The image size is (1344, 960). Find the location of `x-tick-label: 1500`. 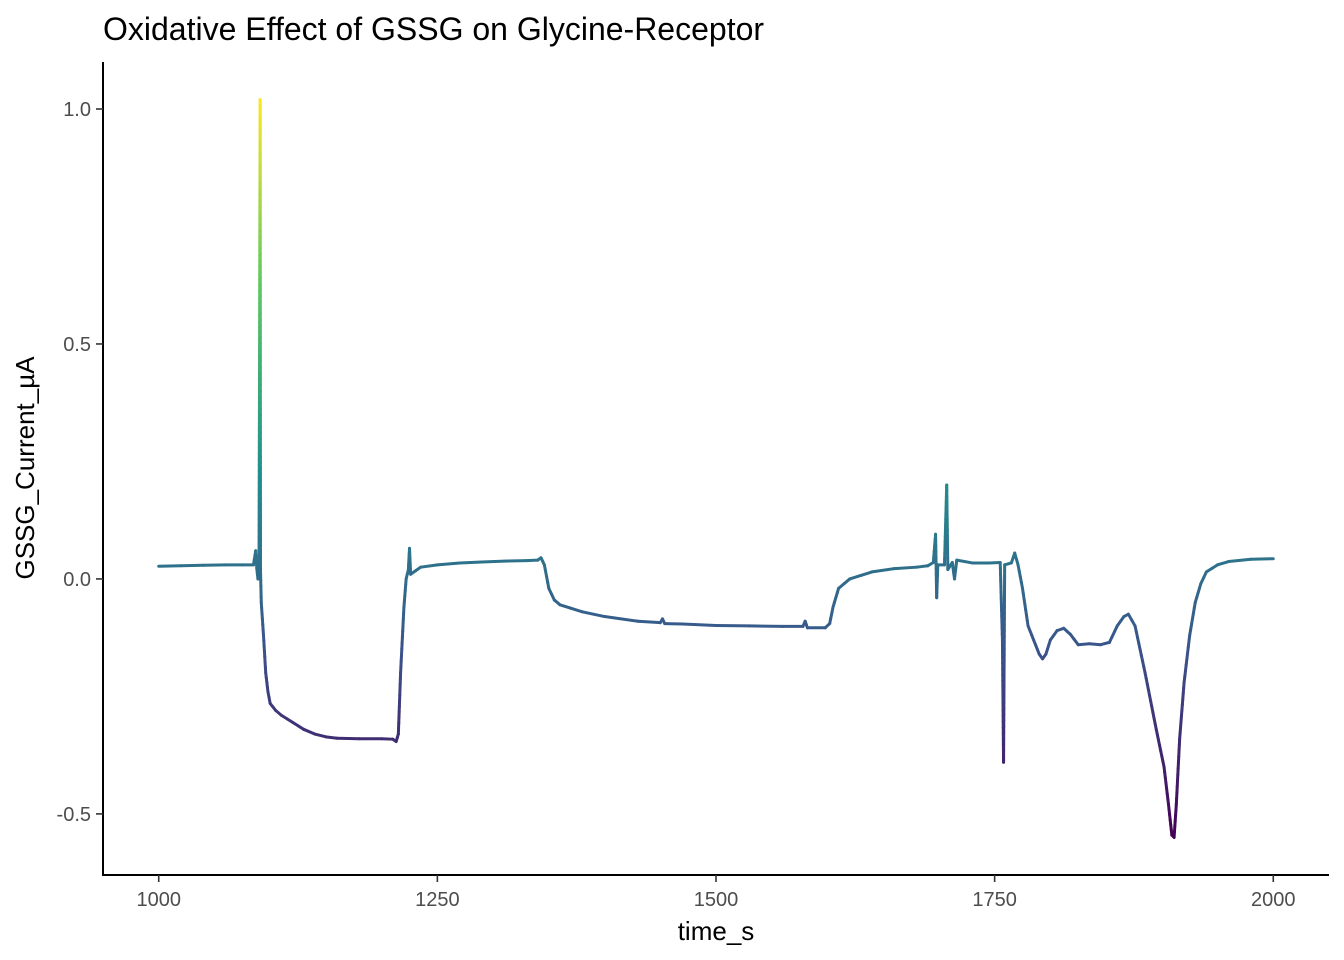

x-tick-label: 1500 is located at coordinates (716, 900).